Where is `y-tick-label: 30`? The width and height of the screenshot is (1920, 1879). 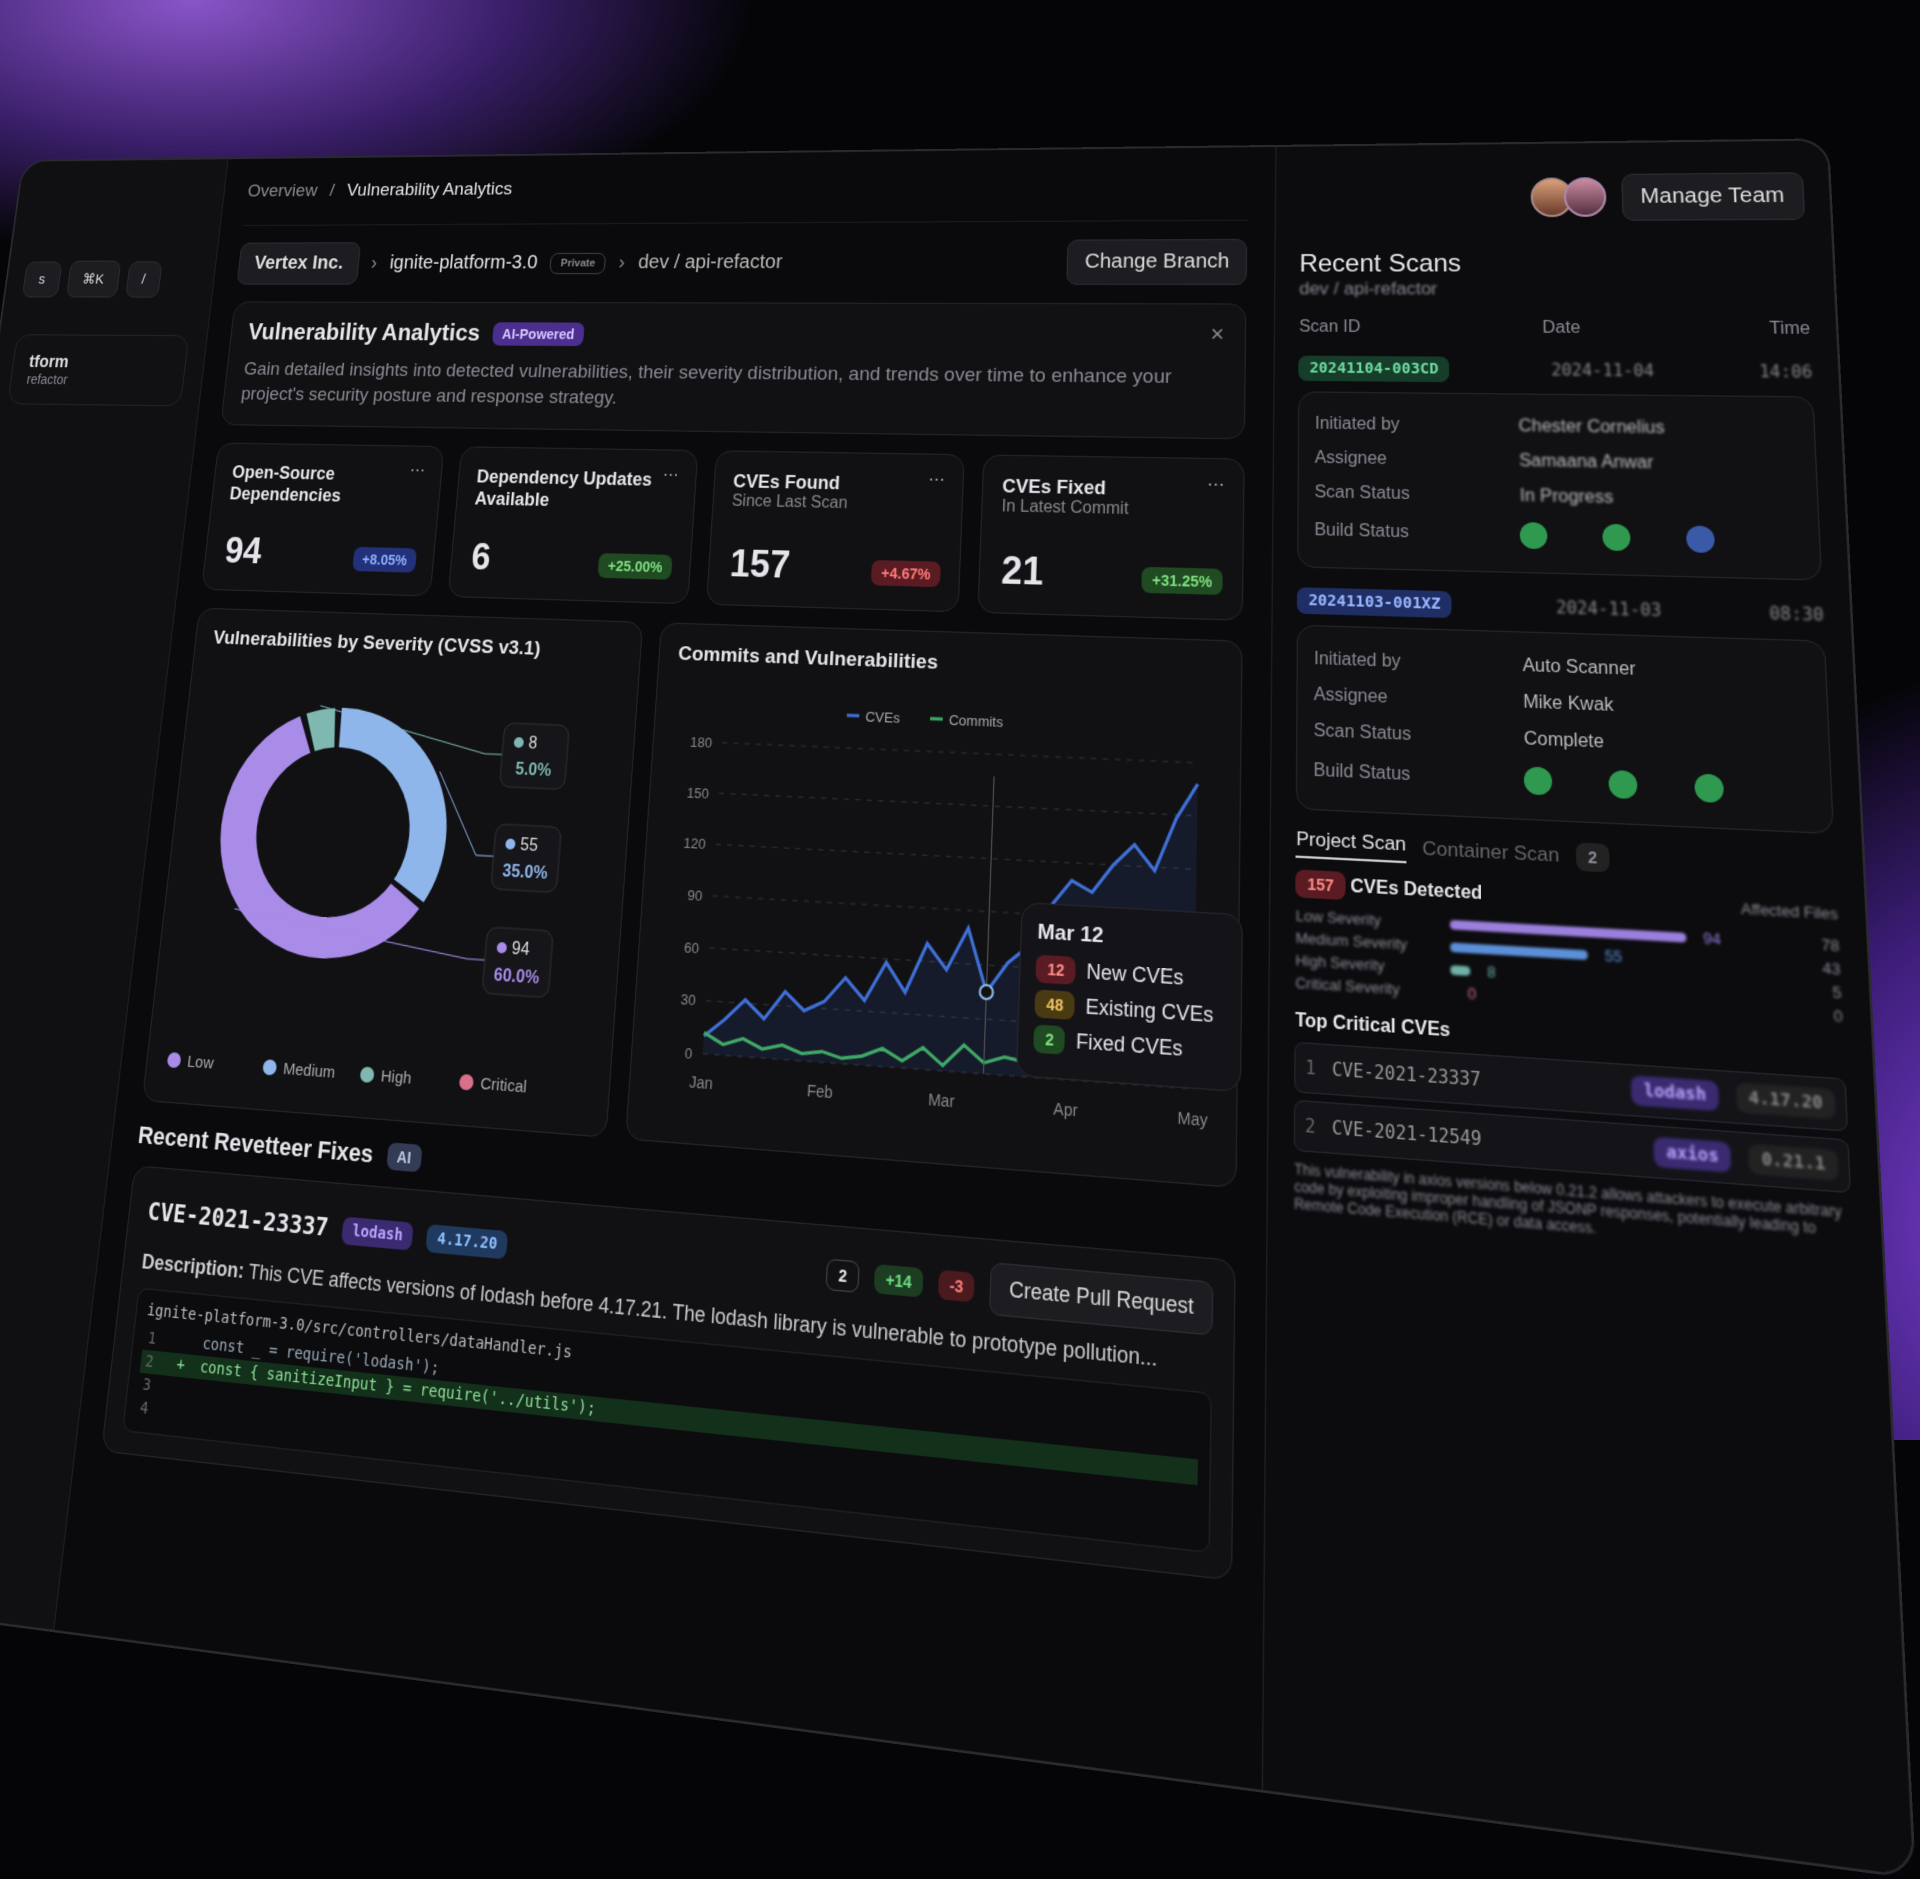 y-tick-label: 30 is located at coordinates (689, 1000).